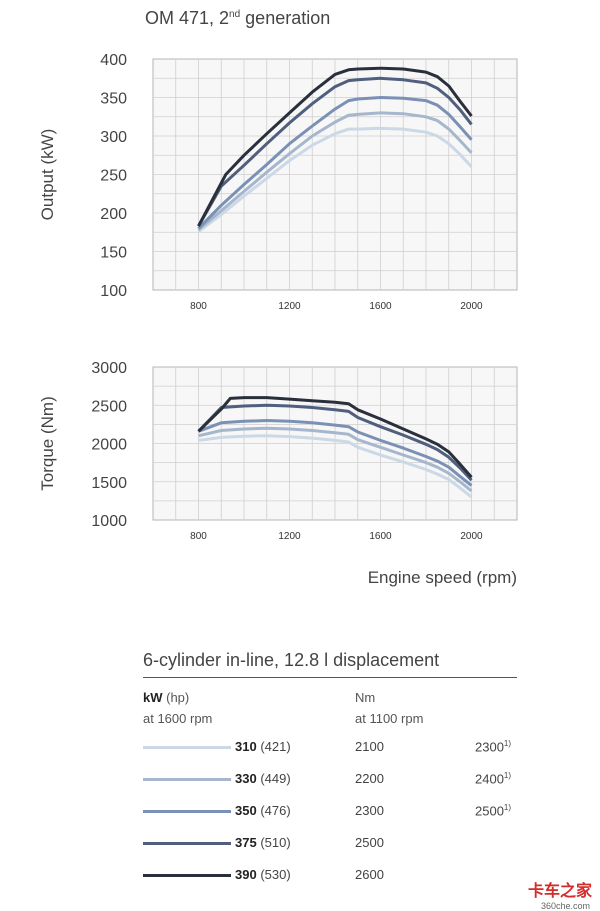 This screenshot has height=911, width=600. I want to click on y-tick-label: 100, so click(113, 291).